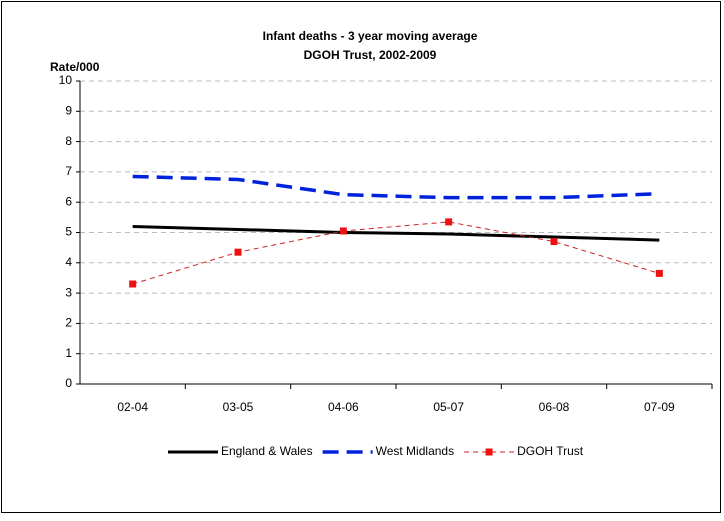 The width and height of the screenshot is (724, 521). I want to click on legend-marker, so click(489, 452).